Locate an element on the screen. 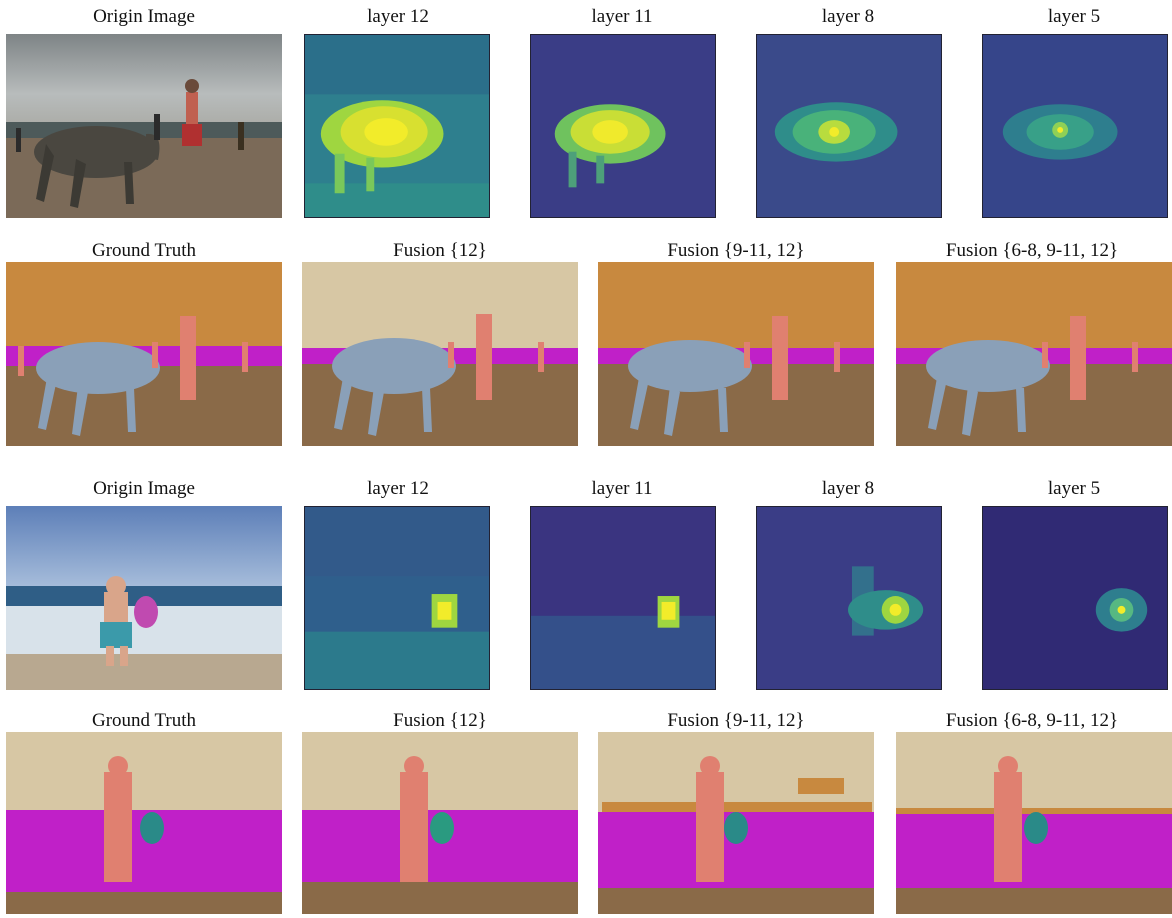 The image size is (1172, 918). caption-fusion-12-1: Fusion {12} is located at coordinates (440, 250).